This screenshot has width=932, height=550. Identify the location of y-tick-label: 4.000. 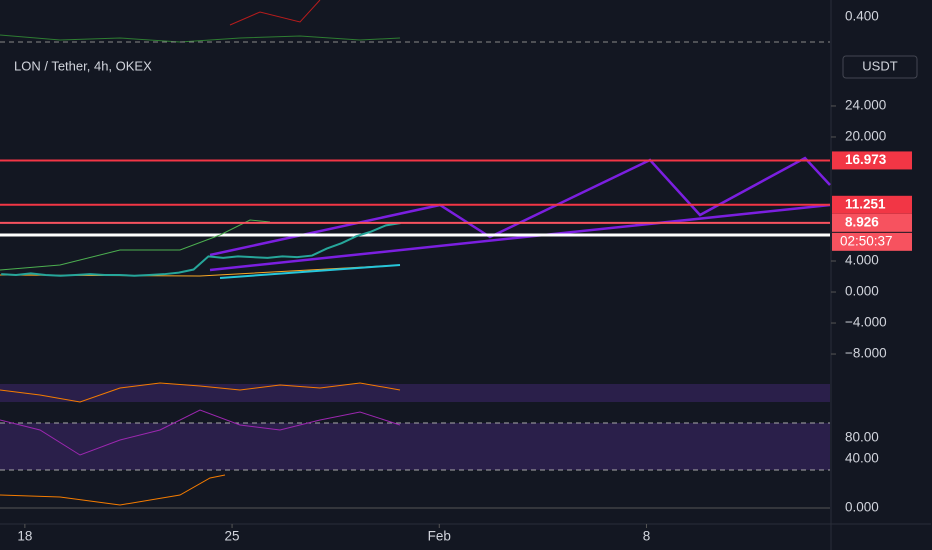
(862, 260).